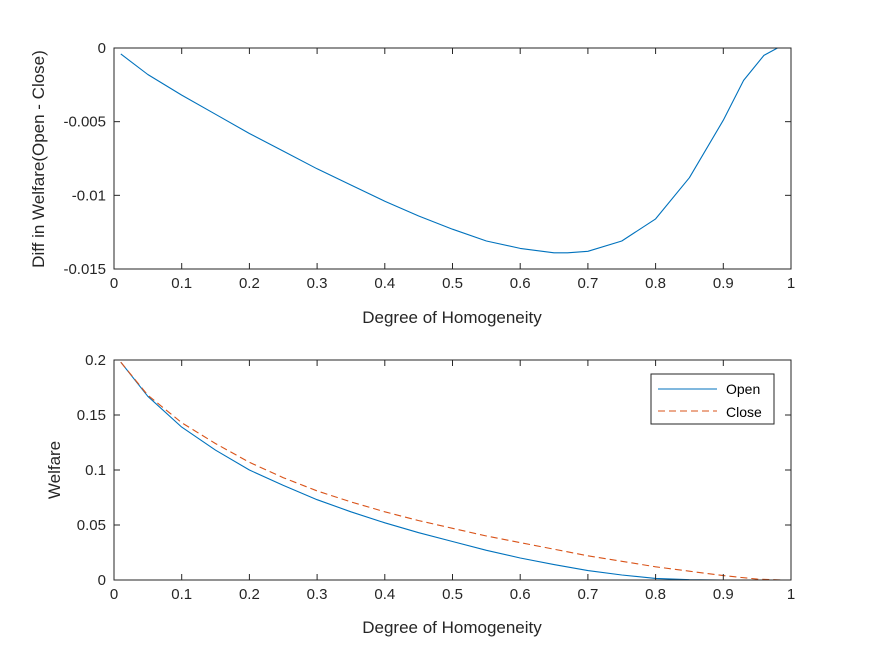 The width and height of the screenshot is (875, 656). I want to click on y-axis-label: Welfare, so click(54, 470).